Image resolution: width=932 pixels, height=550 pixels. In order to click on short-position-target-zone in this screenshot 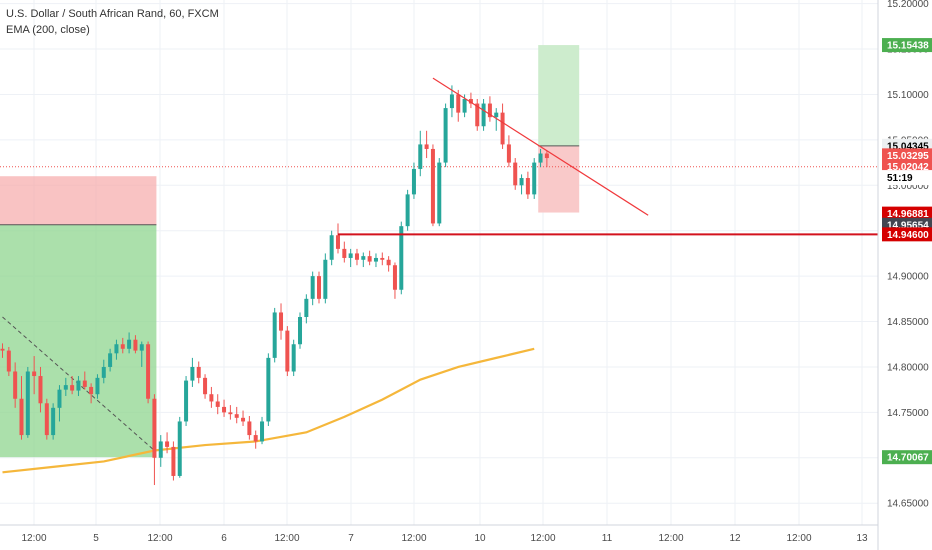, I will do `click(559, 95)`.